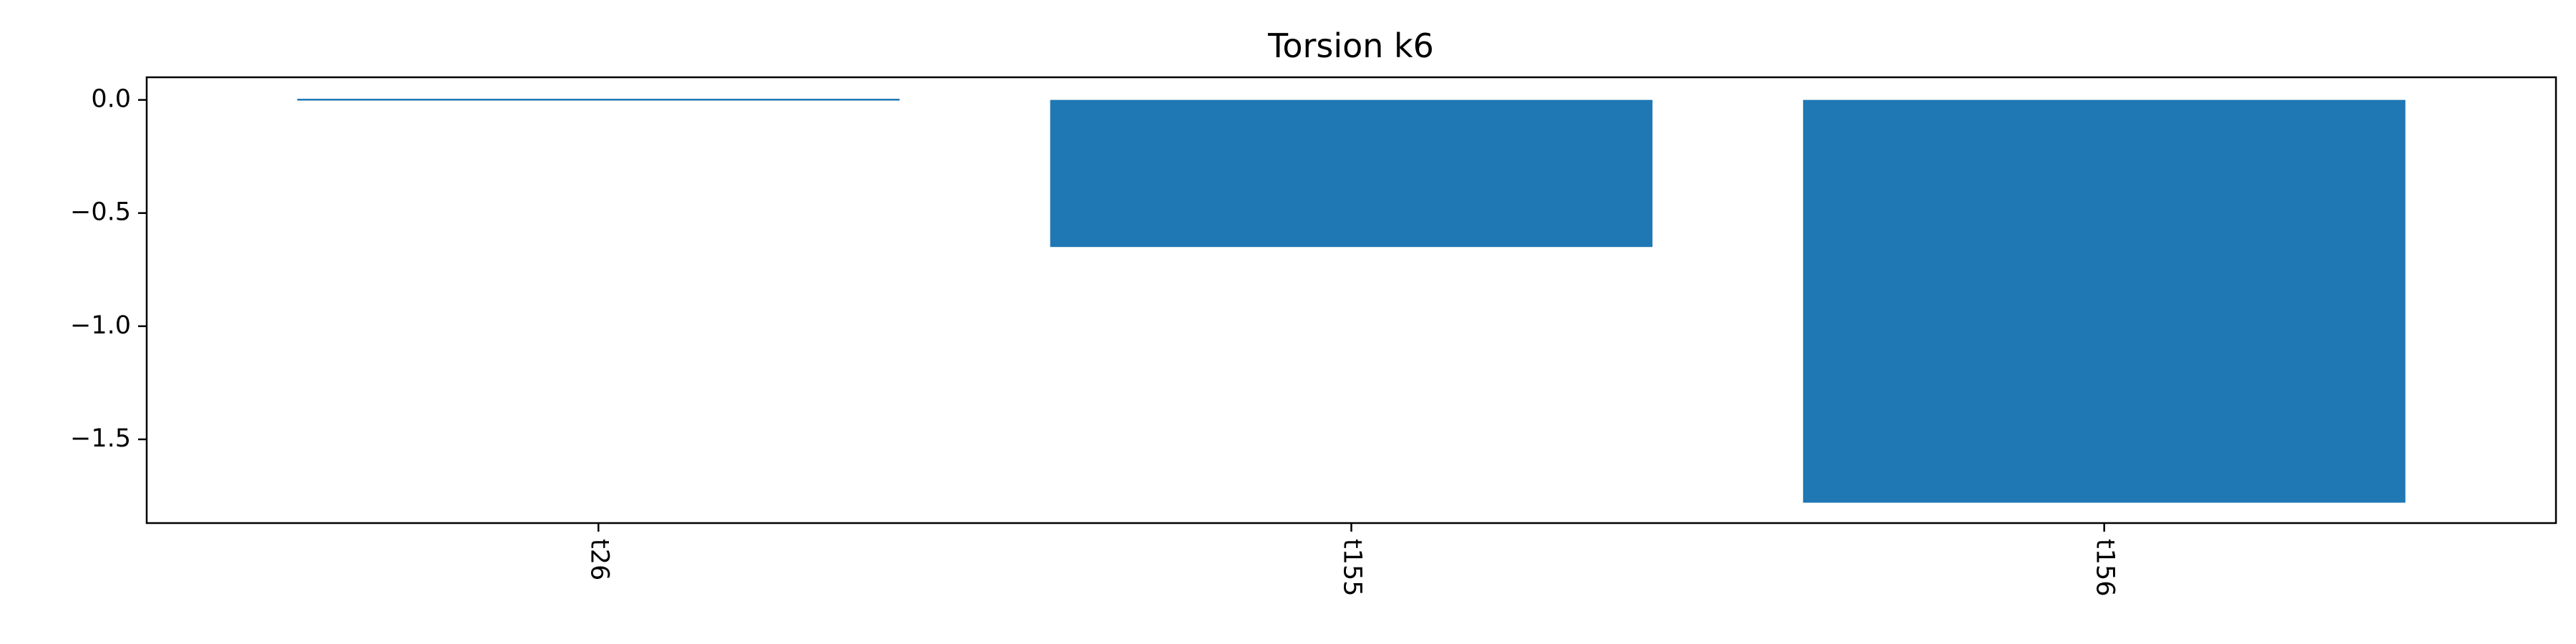 This screenshot has width=2576, height=644. I want to click on x-tick-label-t26: t26, so click(599, 559).